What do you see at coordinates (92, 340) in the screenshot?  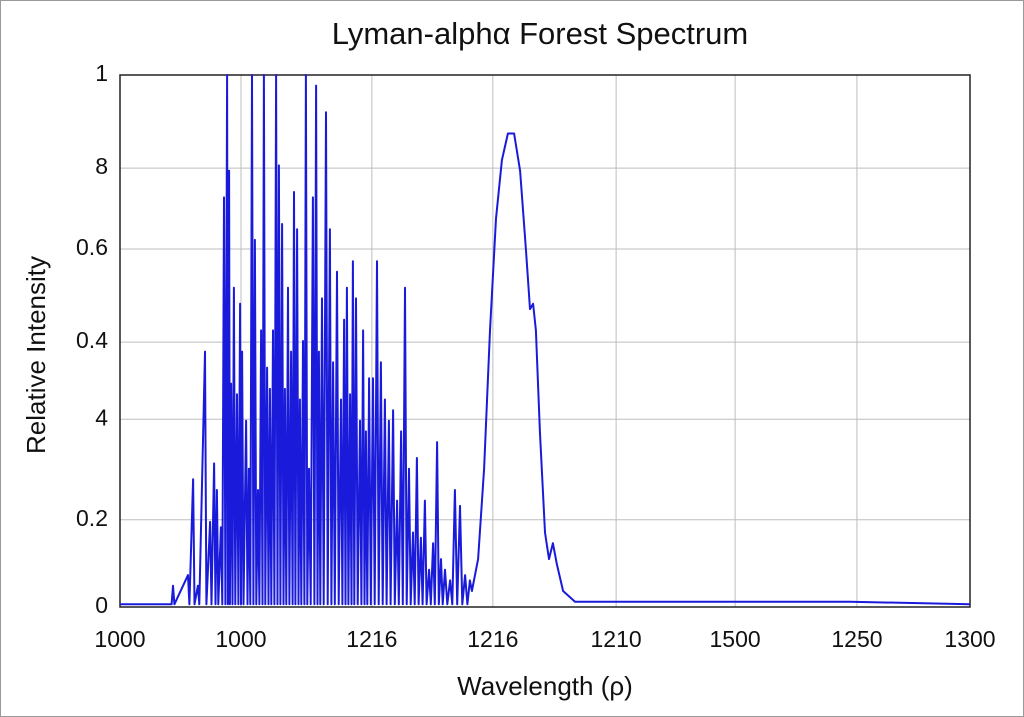 I see `y-tick-label: 0.4` at bounding box center [92, 340].